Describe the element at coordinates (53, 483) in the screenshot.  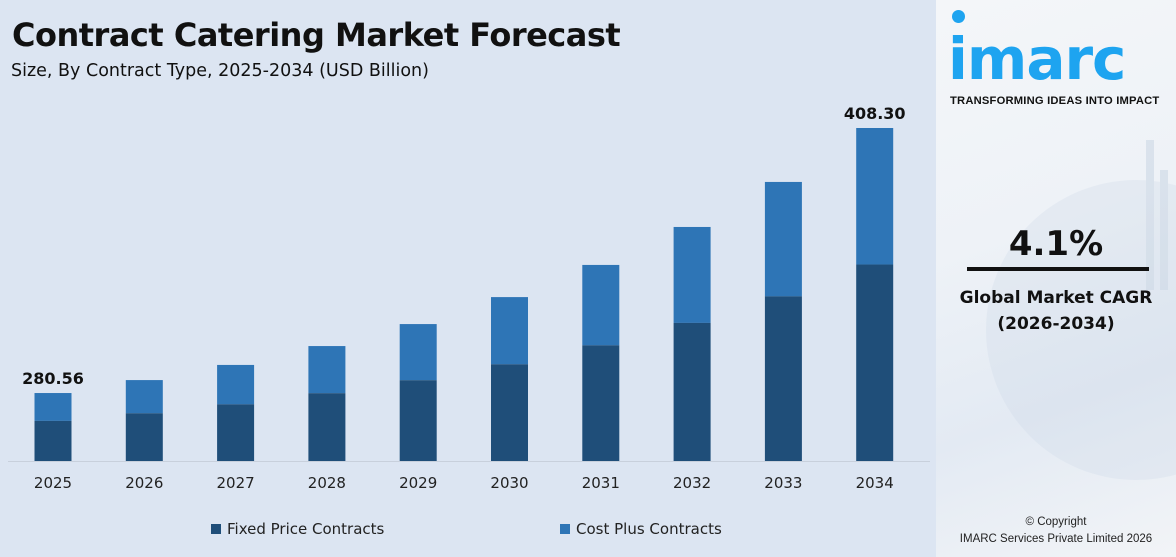
I see `x-tick-label: 2025` at that location.